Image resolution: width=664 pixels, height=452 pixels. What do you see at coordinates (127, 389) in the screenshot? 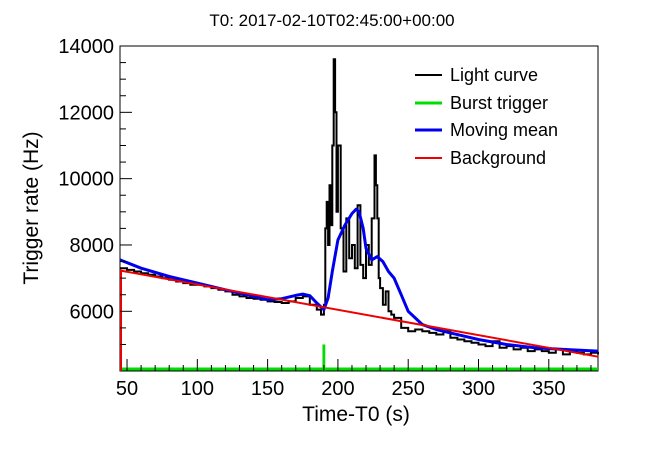
I see `x-tick-label: 50` at bounding box center [127, 389].